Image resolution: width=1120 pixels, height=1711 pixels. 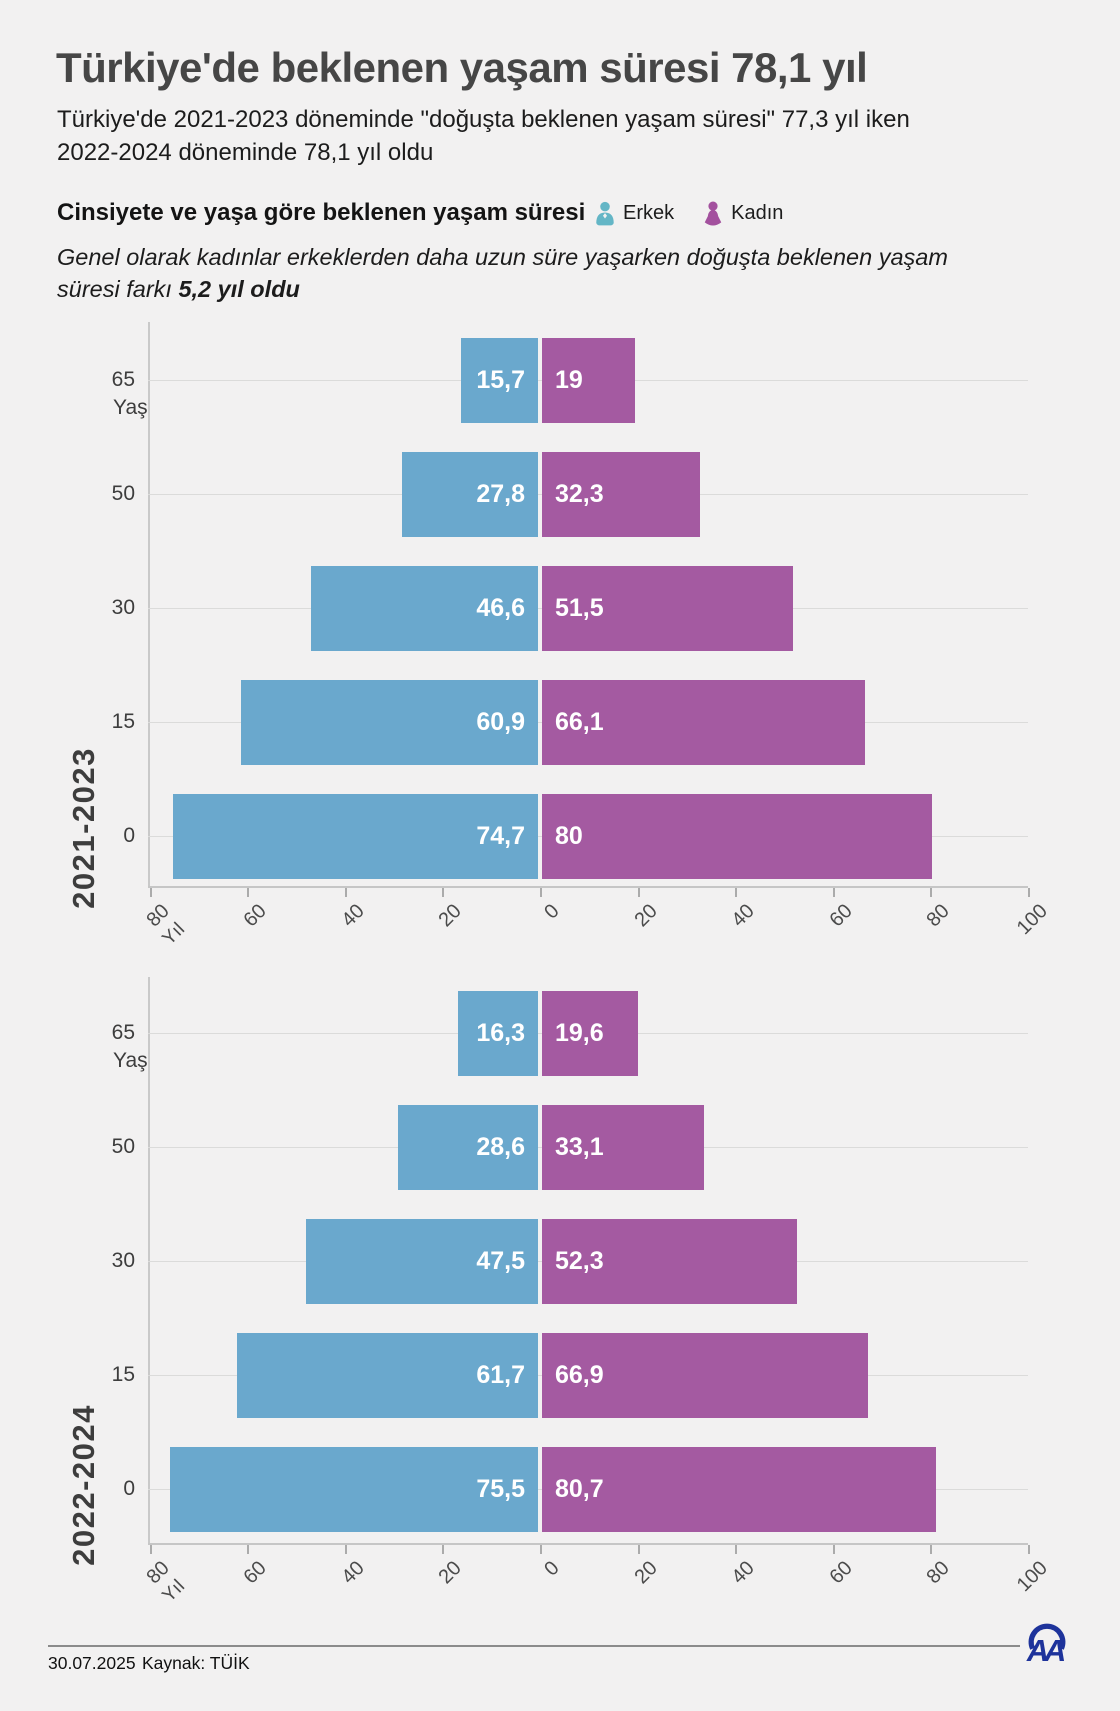 What do you see at coordinates (579, 1033) in the screenshot?
I see `bar-value-female-65: 19,6` at bounding box center [579, 1033].